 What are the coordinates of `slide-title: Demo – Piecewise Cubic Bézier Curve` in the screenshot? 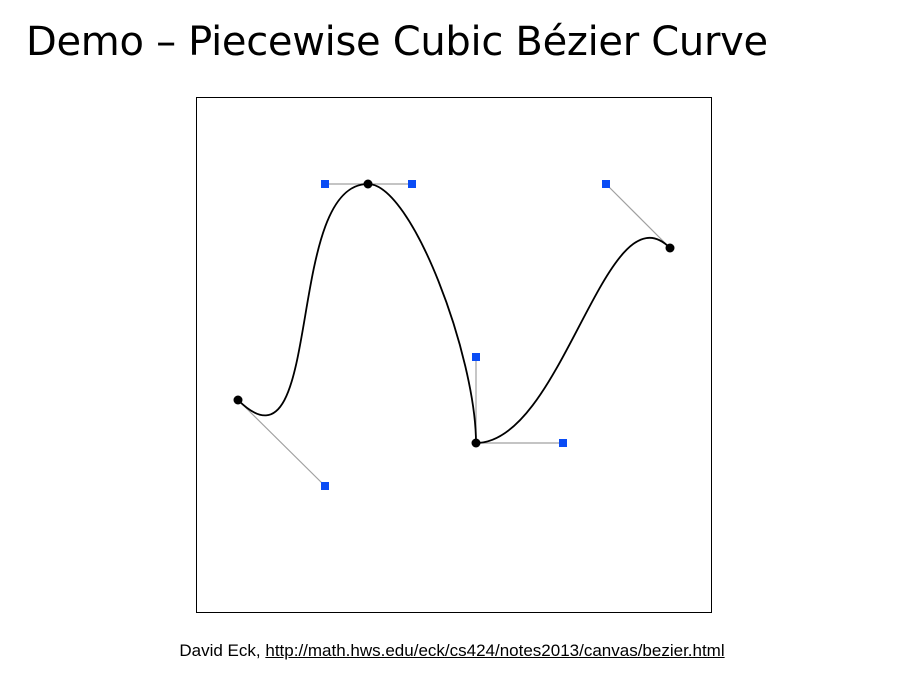 It's located at (397, 42).